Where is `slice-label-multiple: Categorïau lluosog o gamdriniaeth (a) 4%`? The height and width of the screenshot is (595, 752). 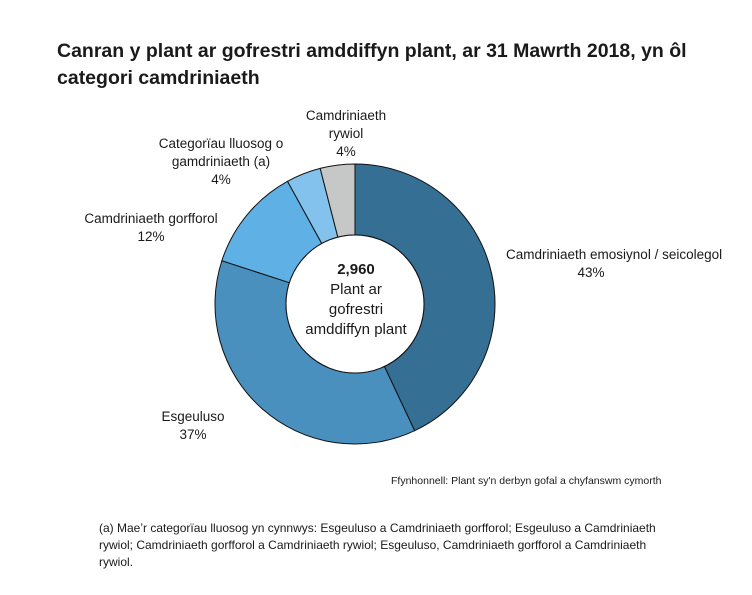
slice-label-multiple: Categorïau lluosog o gamdriniaeth (a) 4% is located at coordinates (221, 162).